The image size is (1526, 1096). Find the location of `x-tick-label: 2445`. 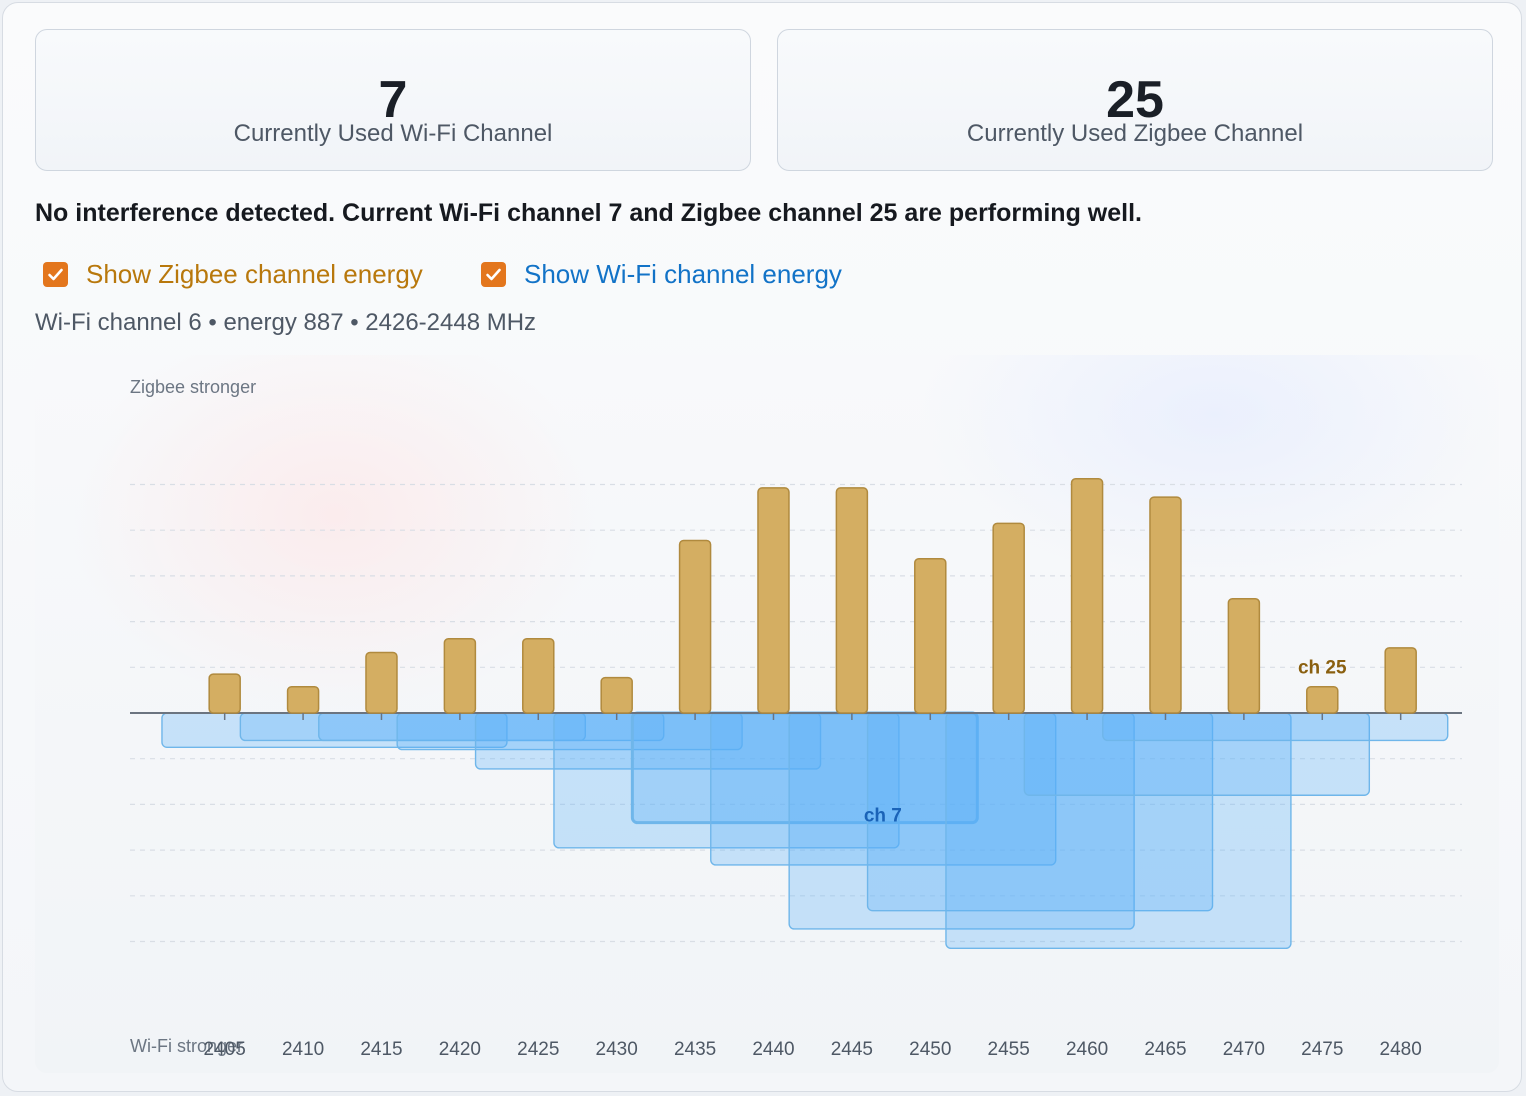

x-tick-label: 2445 is located at coordinates (852, 1049).